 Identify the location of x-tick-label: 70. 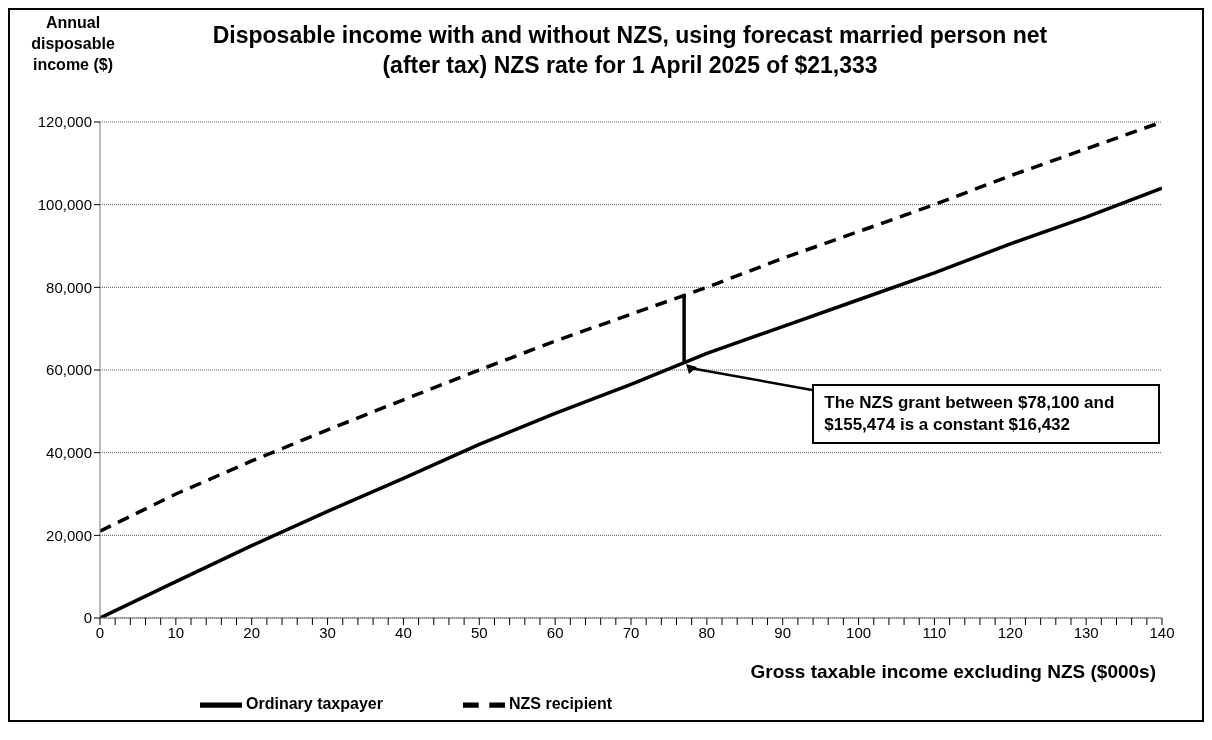
(631, 632).